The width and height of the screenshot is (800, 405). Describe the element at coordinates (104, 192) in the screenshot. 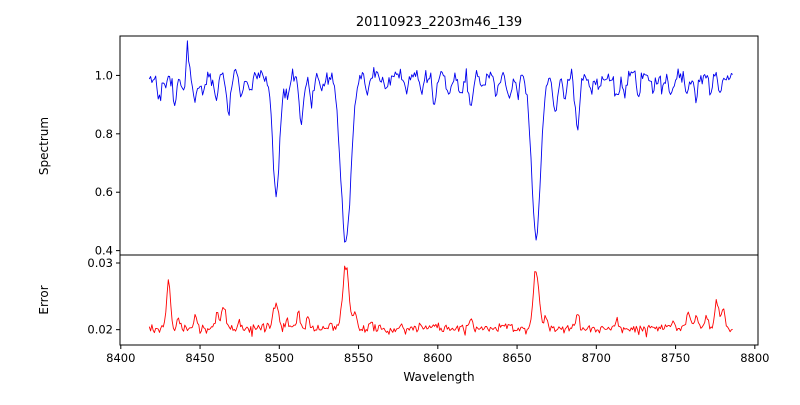

I see `spectrum-y-tick-label: 0.6` at that location.